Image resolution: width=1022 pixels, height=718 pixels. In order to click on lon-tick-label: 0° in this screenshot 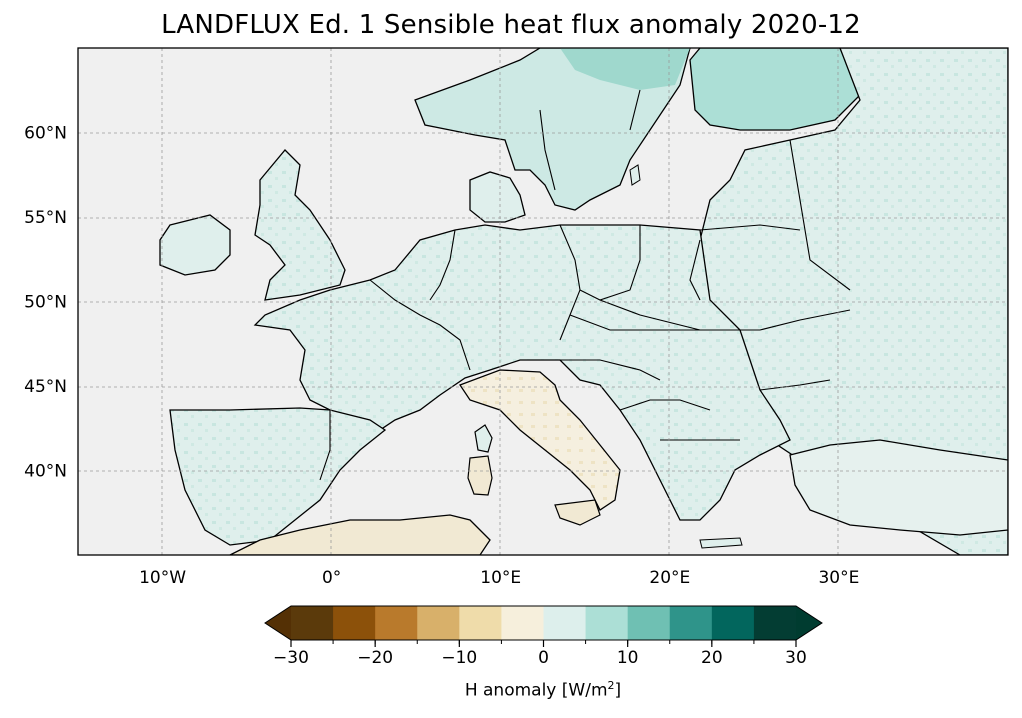, I will do `click(331, 578)`.